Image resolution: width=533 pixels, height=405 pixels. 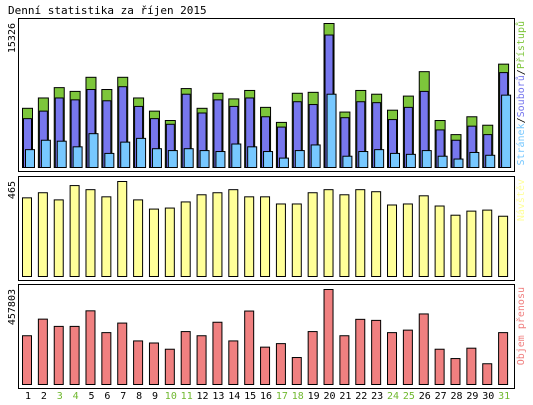 I want to click on x-tick-label: 24, so click(x=393, y=396).